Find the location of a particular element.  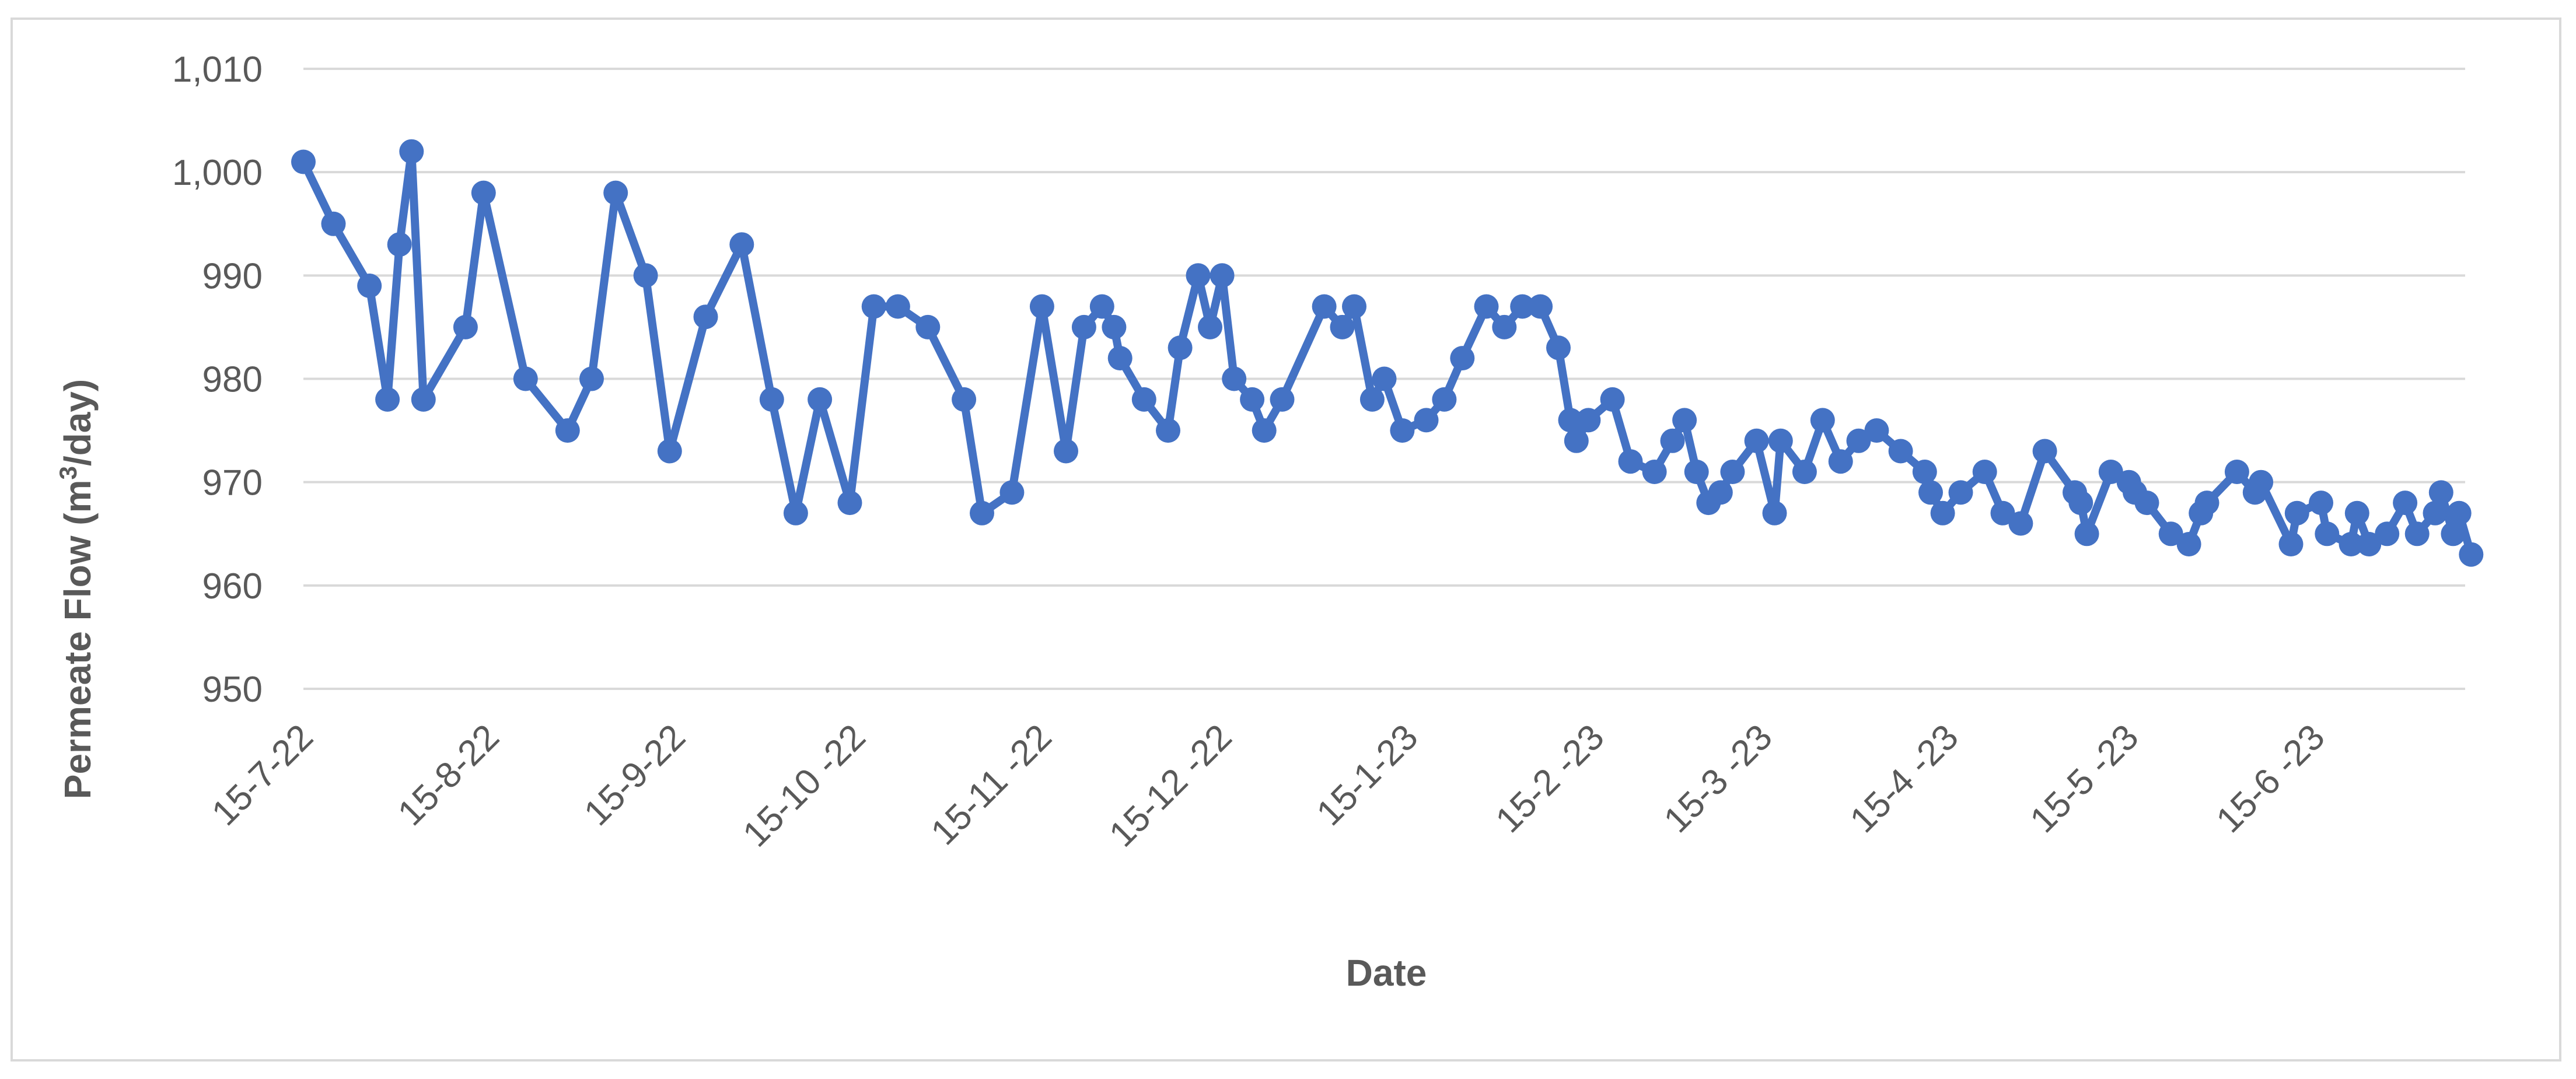

x-axis-title: Date is located at coordinates (1386, 973).